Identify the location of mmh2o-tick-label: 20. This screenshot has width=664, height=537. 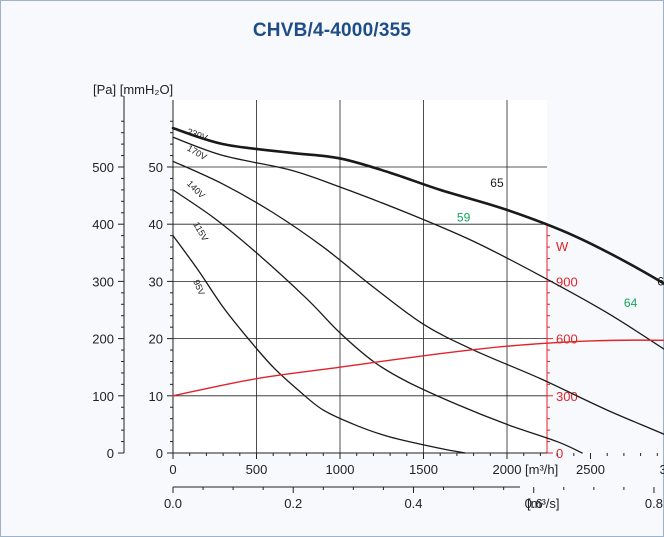
(156, 339).